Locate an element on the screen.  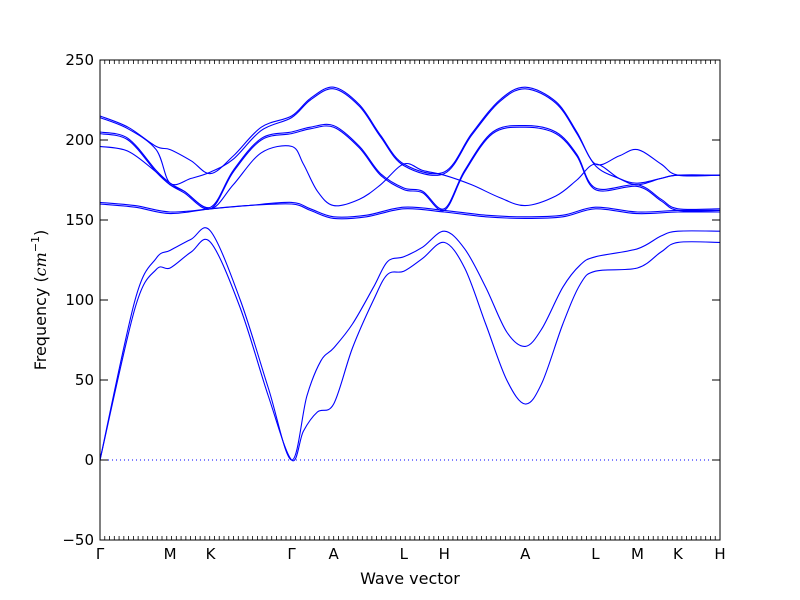
y-axis-label-text: Frequency is located at coordinates (40, 329).